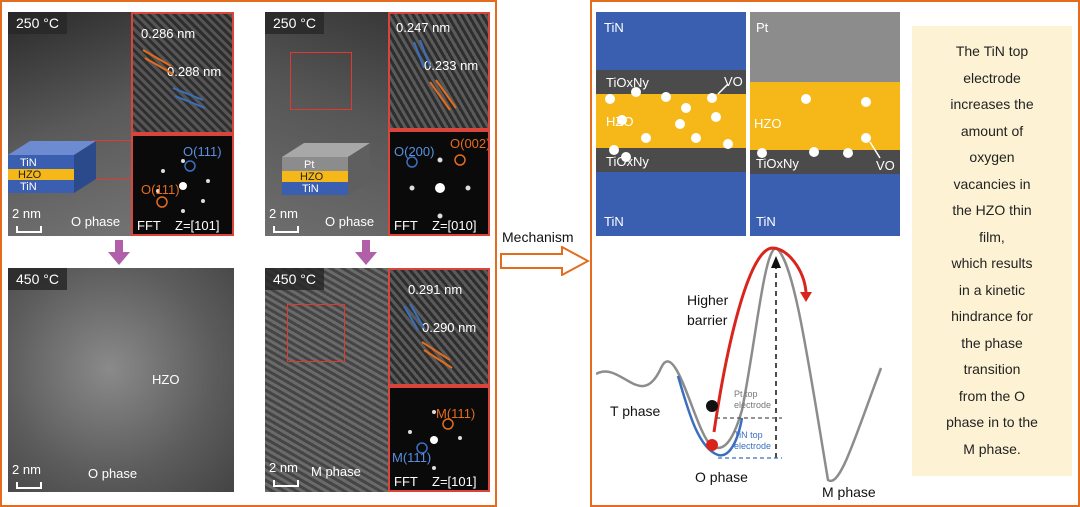 Image resolution: width=1080 pixels, height=507 pixels. What do you see at coordinates (449, 327) in the screenshot?
I see `d-spacing-2: 0.290 nm` at bounding box center [449, 327].